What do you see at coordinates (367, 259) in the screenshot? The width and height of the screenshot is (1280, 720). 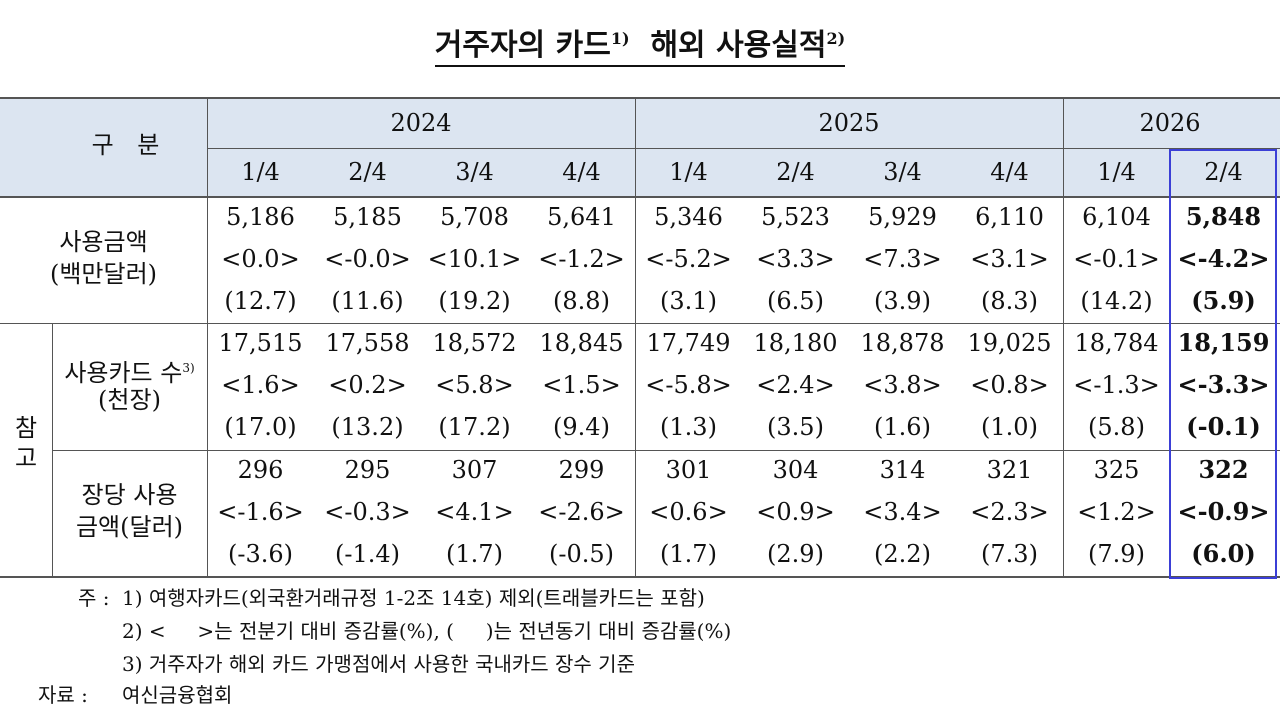 I see `qoq-rate: <-0.0>` at bounding box center [367, 259].